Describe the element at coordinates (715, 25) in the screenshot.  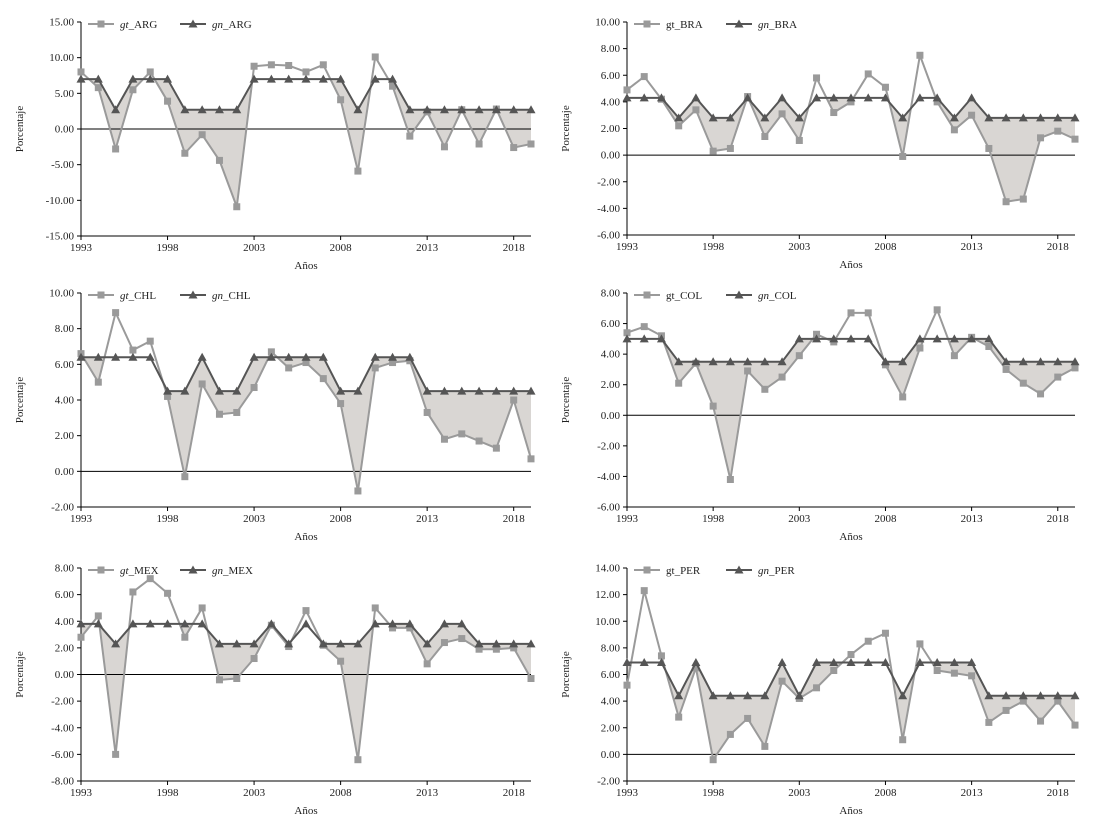
I see `legend: gt_BRA gn_BRA` at that location.